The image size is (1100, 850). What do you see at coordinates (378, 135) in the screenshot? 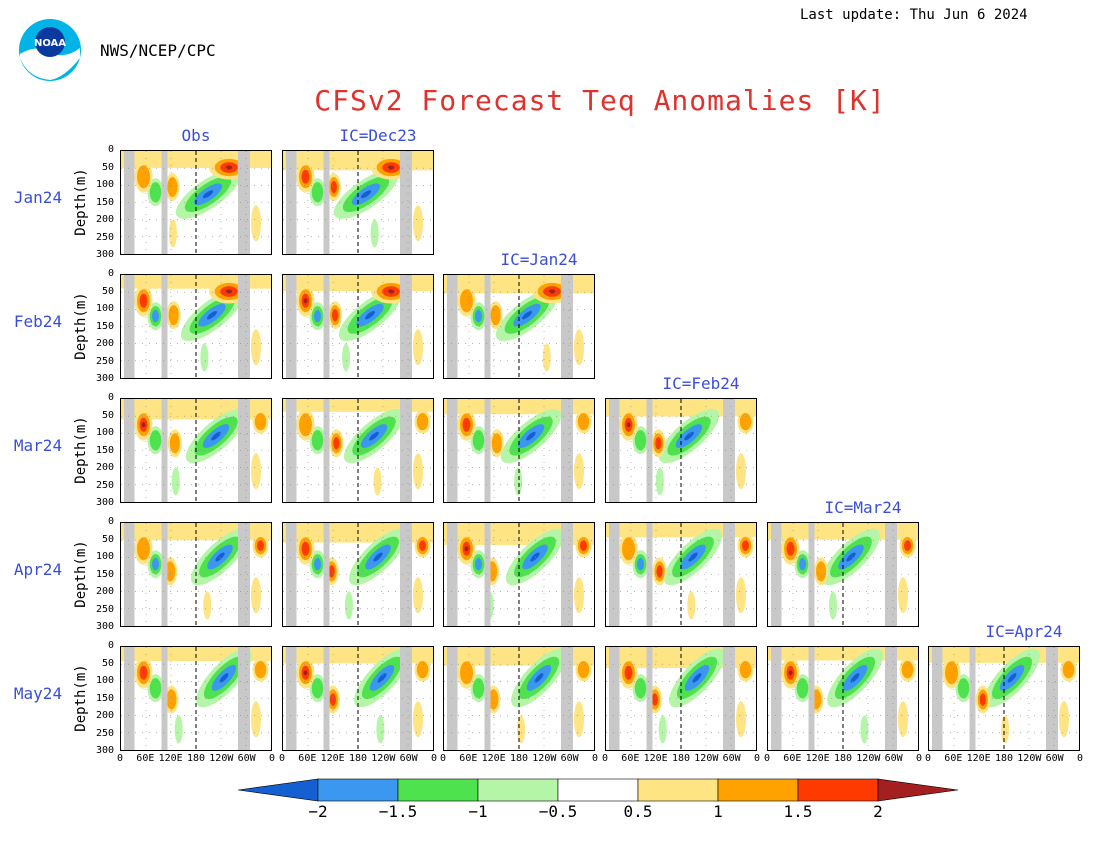
I see `column-header-1: IC=Dec23` at bounding box center [378, 135].